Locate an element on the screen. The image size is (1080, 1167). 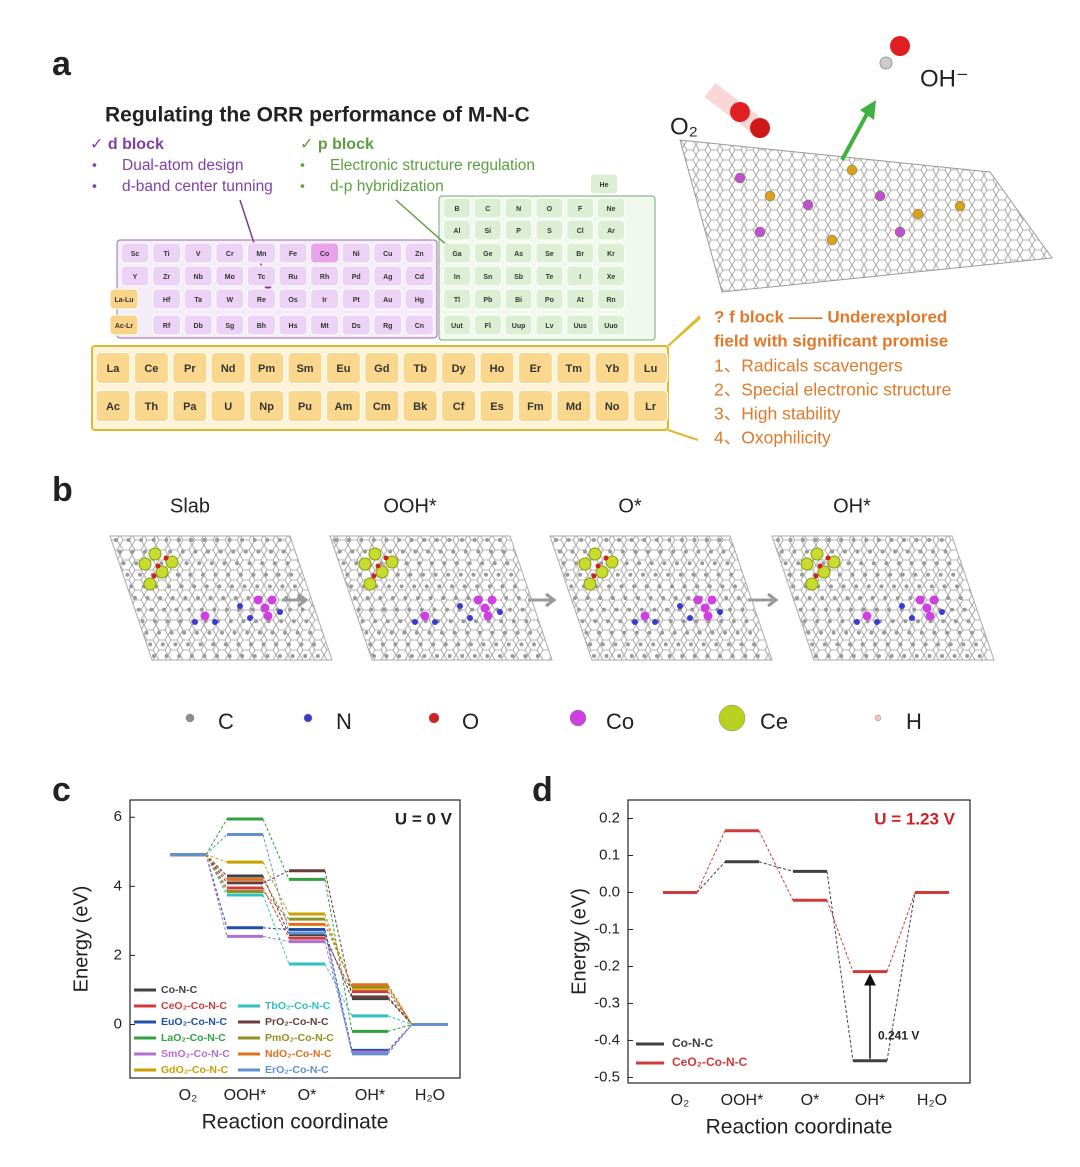
x-tick-label: OH* is located at coordinates (370, 1095).